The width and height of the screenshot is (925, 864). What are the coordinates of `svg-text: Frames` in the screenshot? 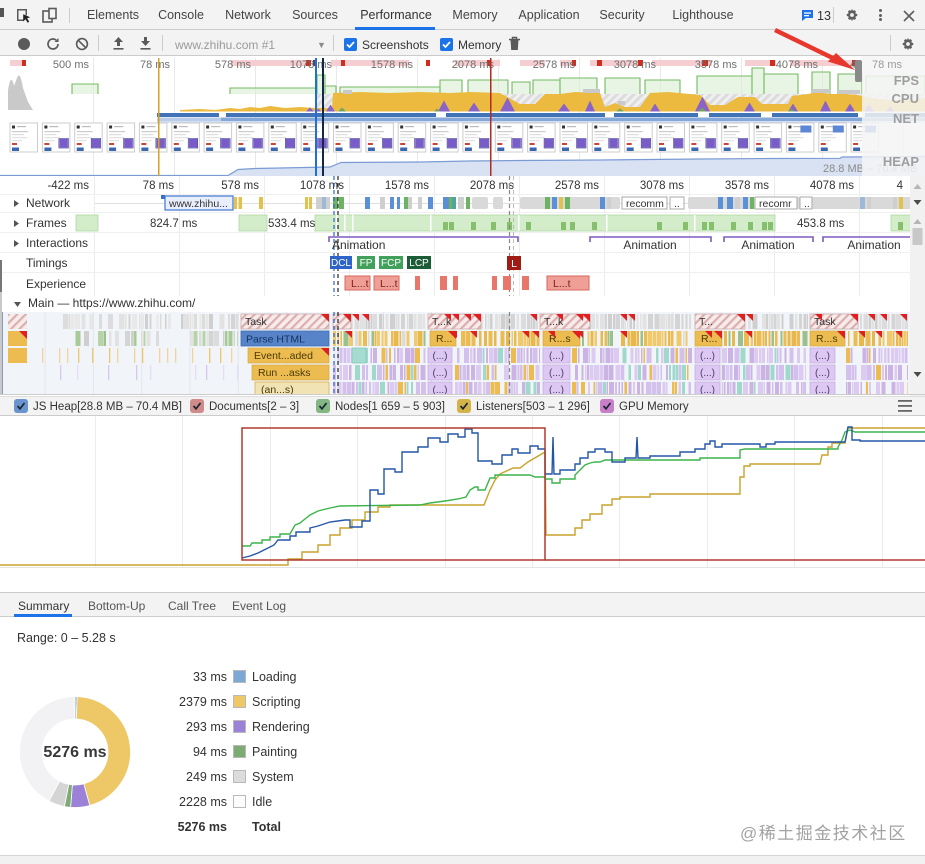 It's located at (46, 223).